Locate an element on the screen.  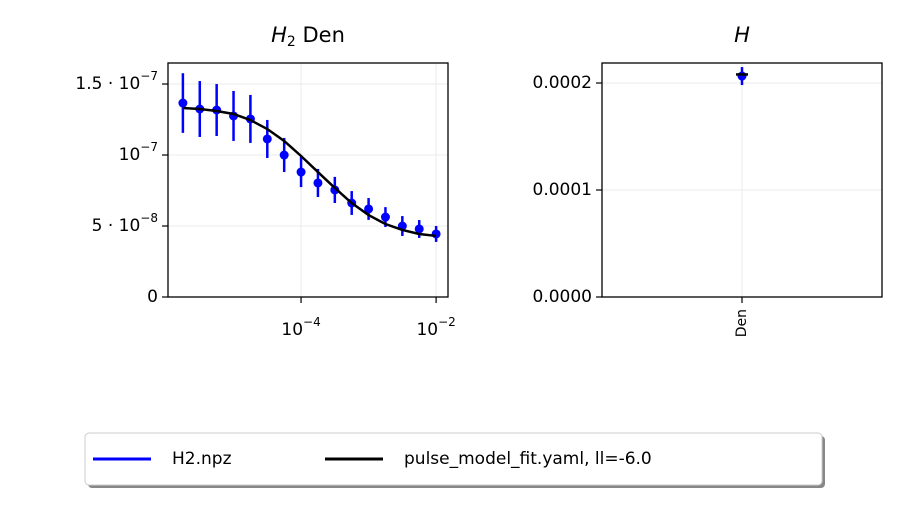
y-tick-label: 5 · 10⁻⁸ is located at coordinates (125, 224).